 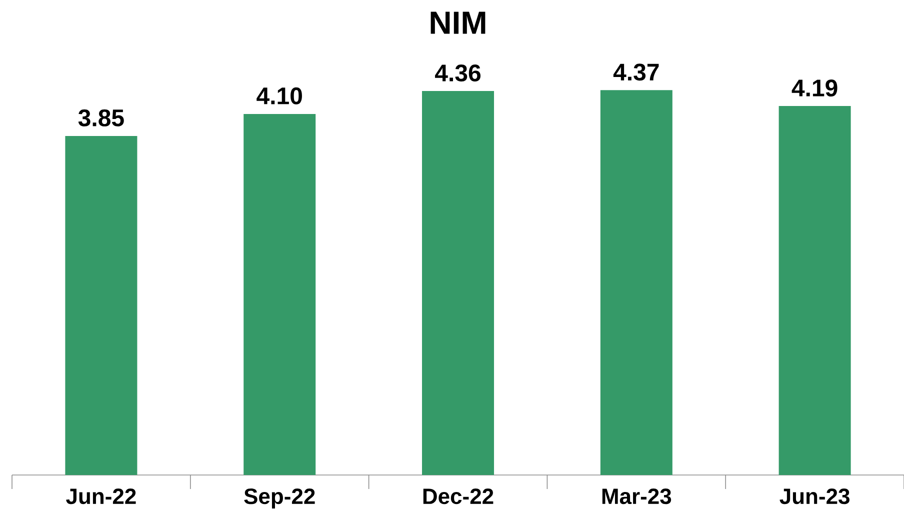 I want to click on data-label: 4.36, so click(x=457, y=73).